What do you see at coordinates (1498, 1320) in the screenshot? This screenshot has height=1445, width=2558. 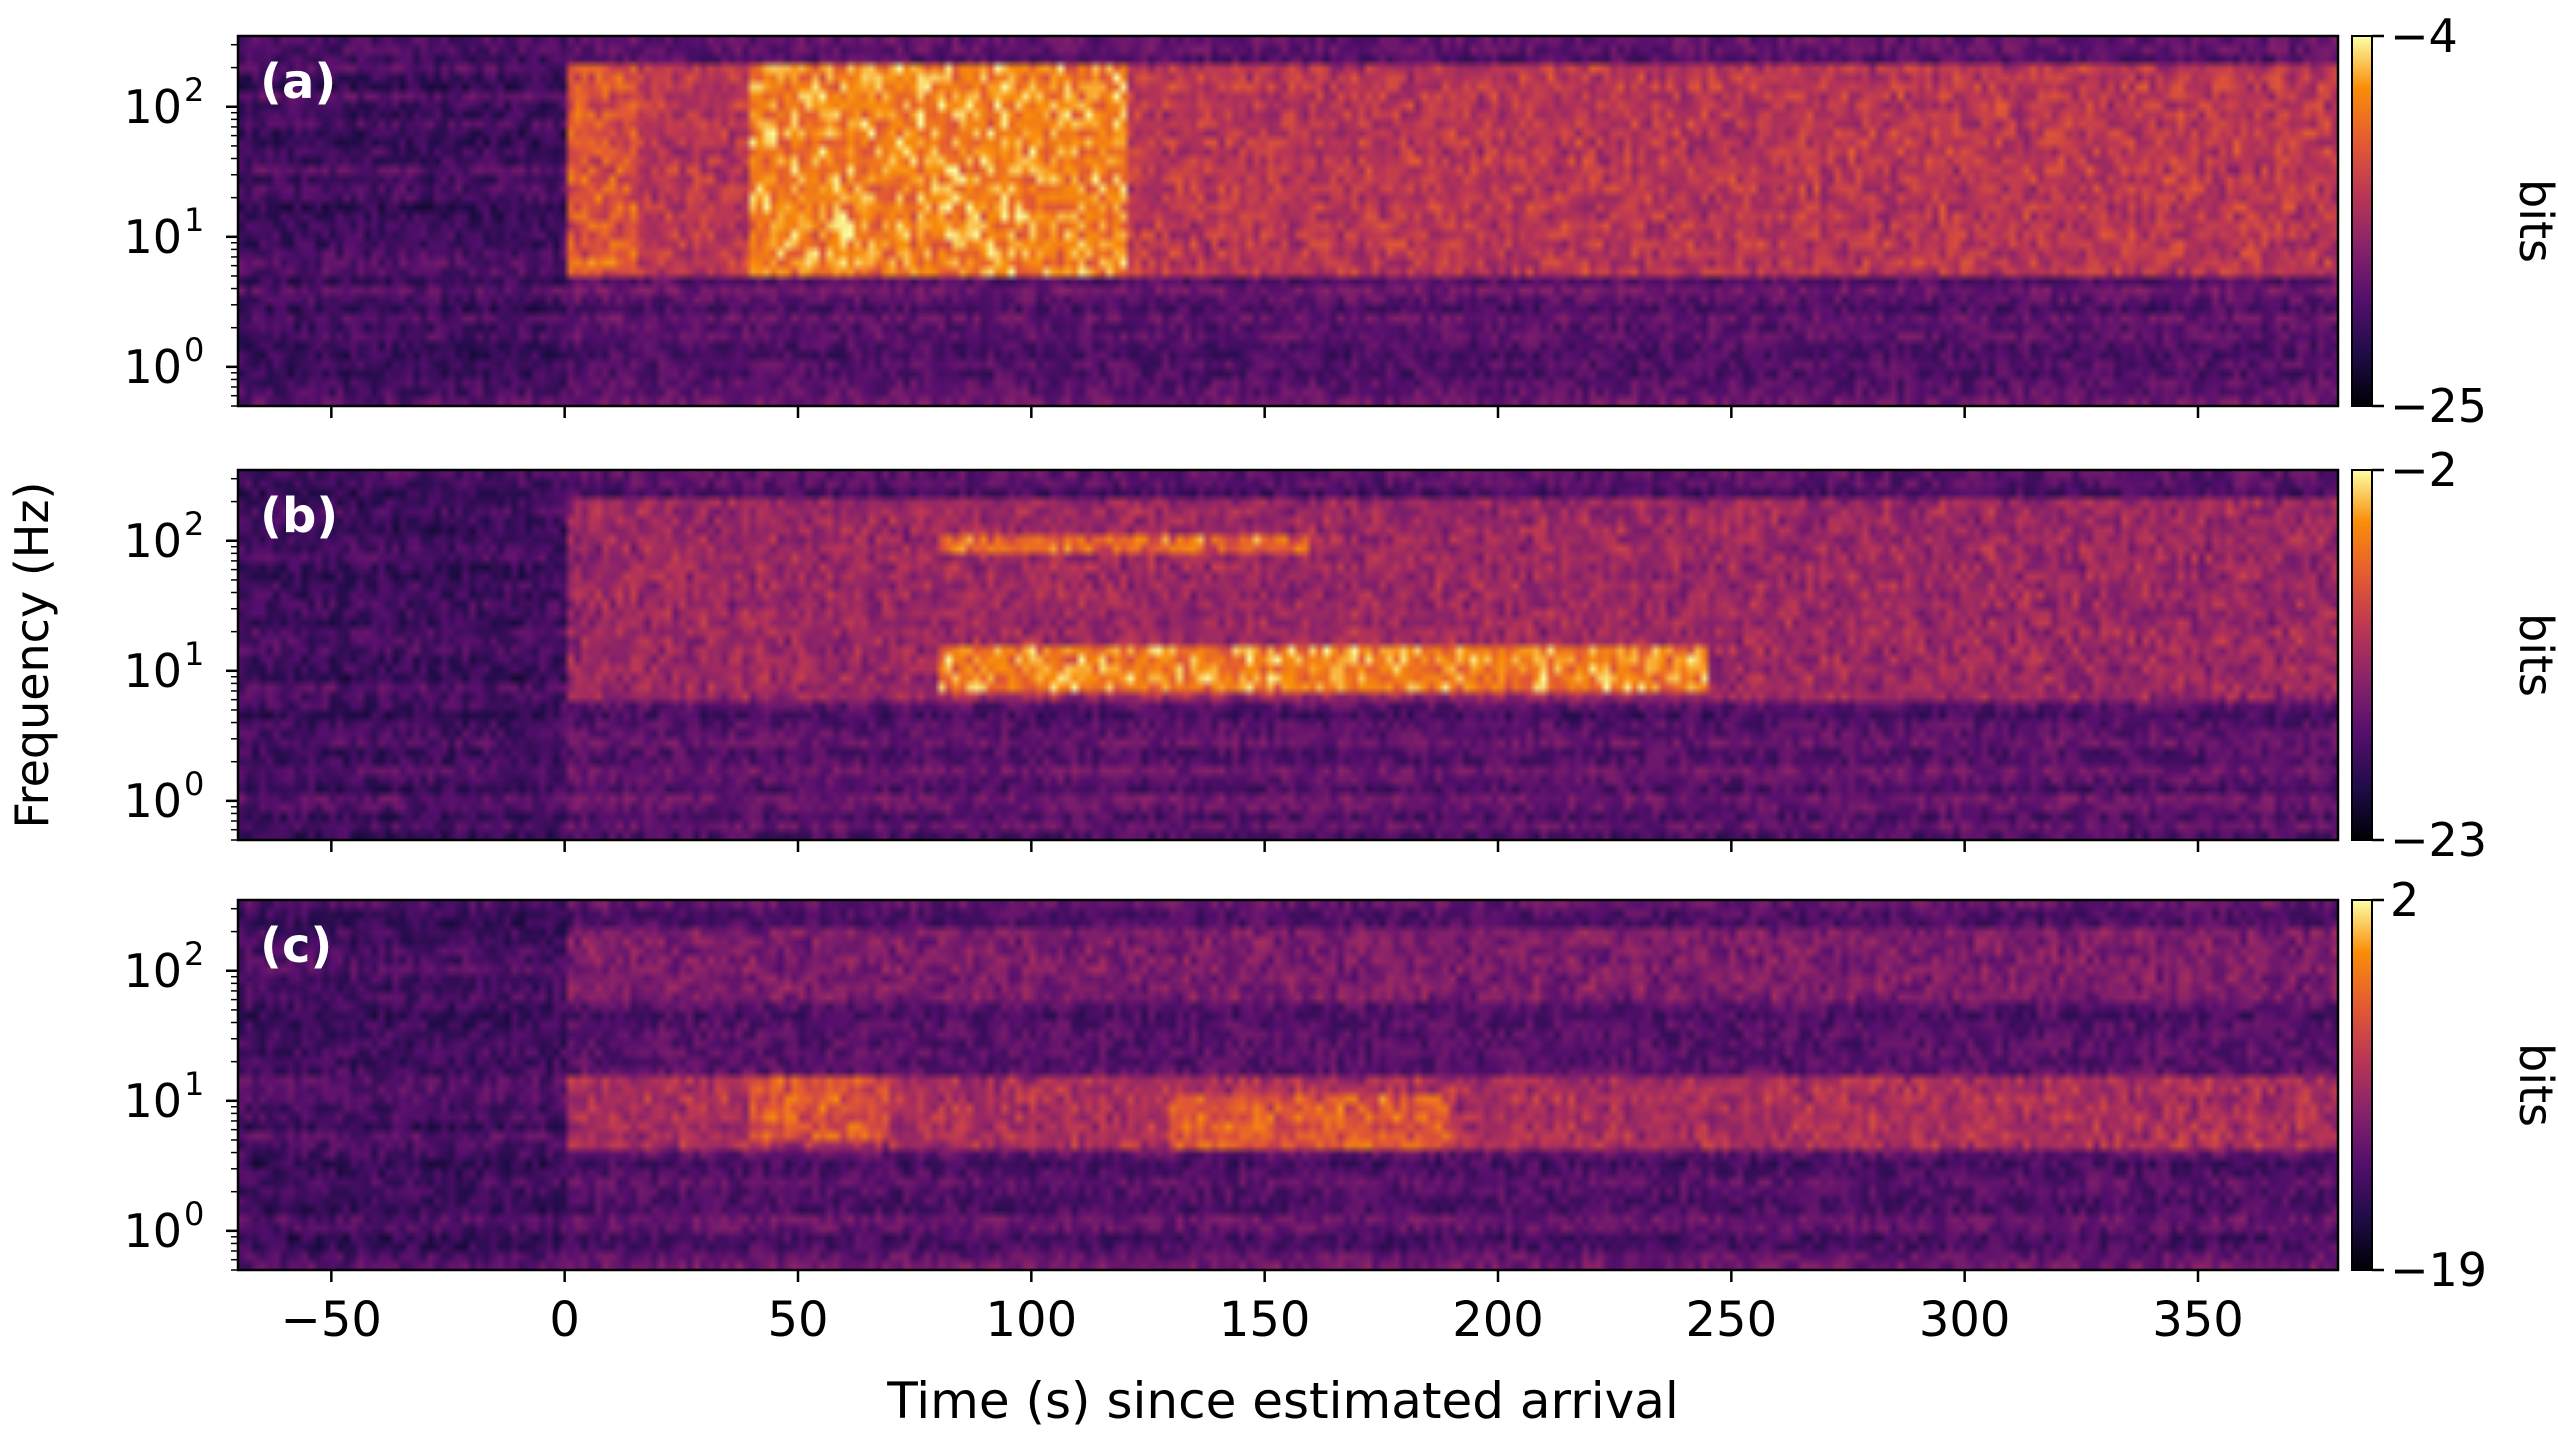 I see `x-tick-label: 200` at bounding box center [1498, 1320].